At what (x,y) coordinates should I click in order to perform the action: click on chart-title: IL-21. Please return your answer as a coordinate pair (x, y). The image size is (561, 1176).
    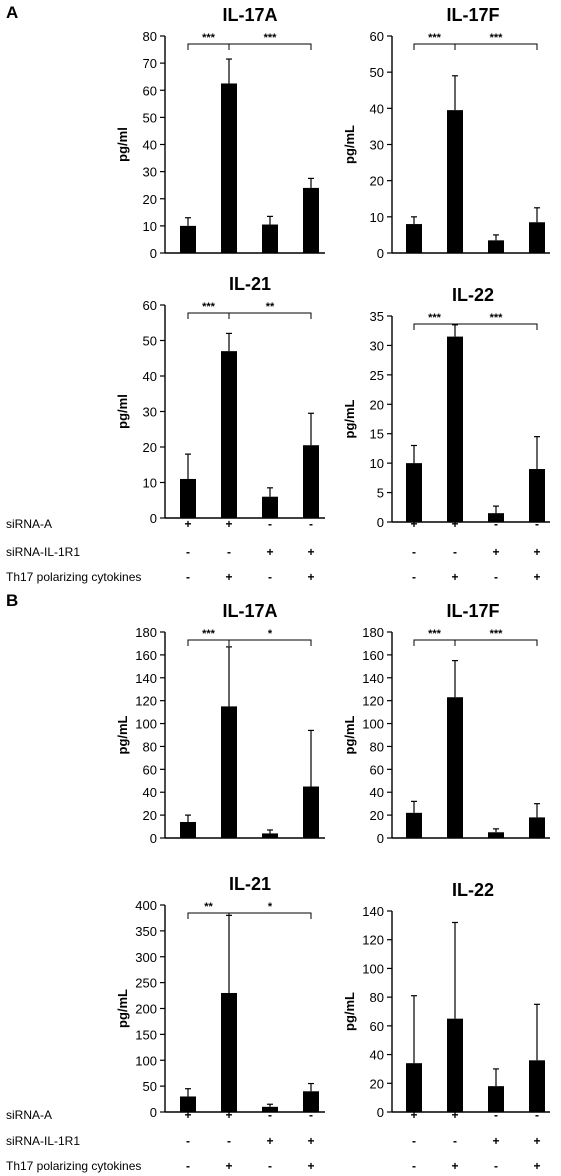
    Looking at the image, I should click on (250, 284).